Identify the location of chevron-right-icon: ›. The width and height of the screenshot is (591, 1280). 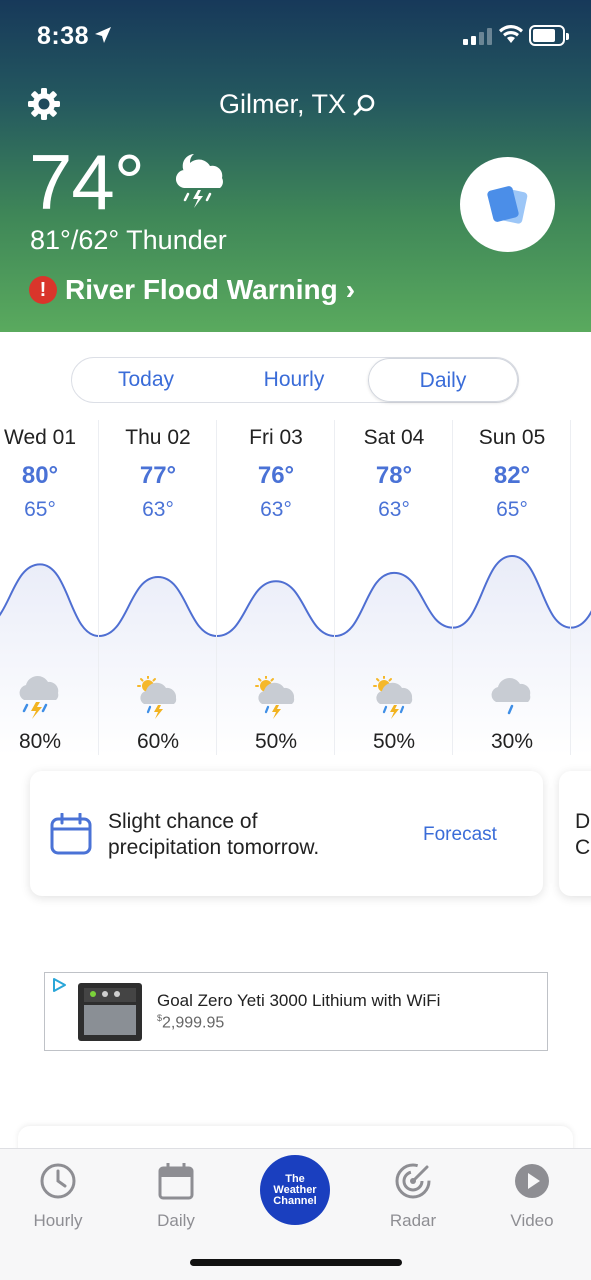
(350, 289).